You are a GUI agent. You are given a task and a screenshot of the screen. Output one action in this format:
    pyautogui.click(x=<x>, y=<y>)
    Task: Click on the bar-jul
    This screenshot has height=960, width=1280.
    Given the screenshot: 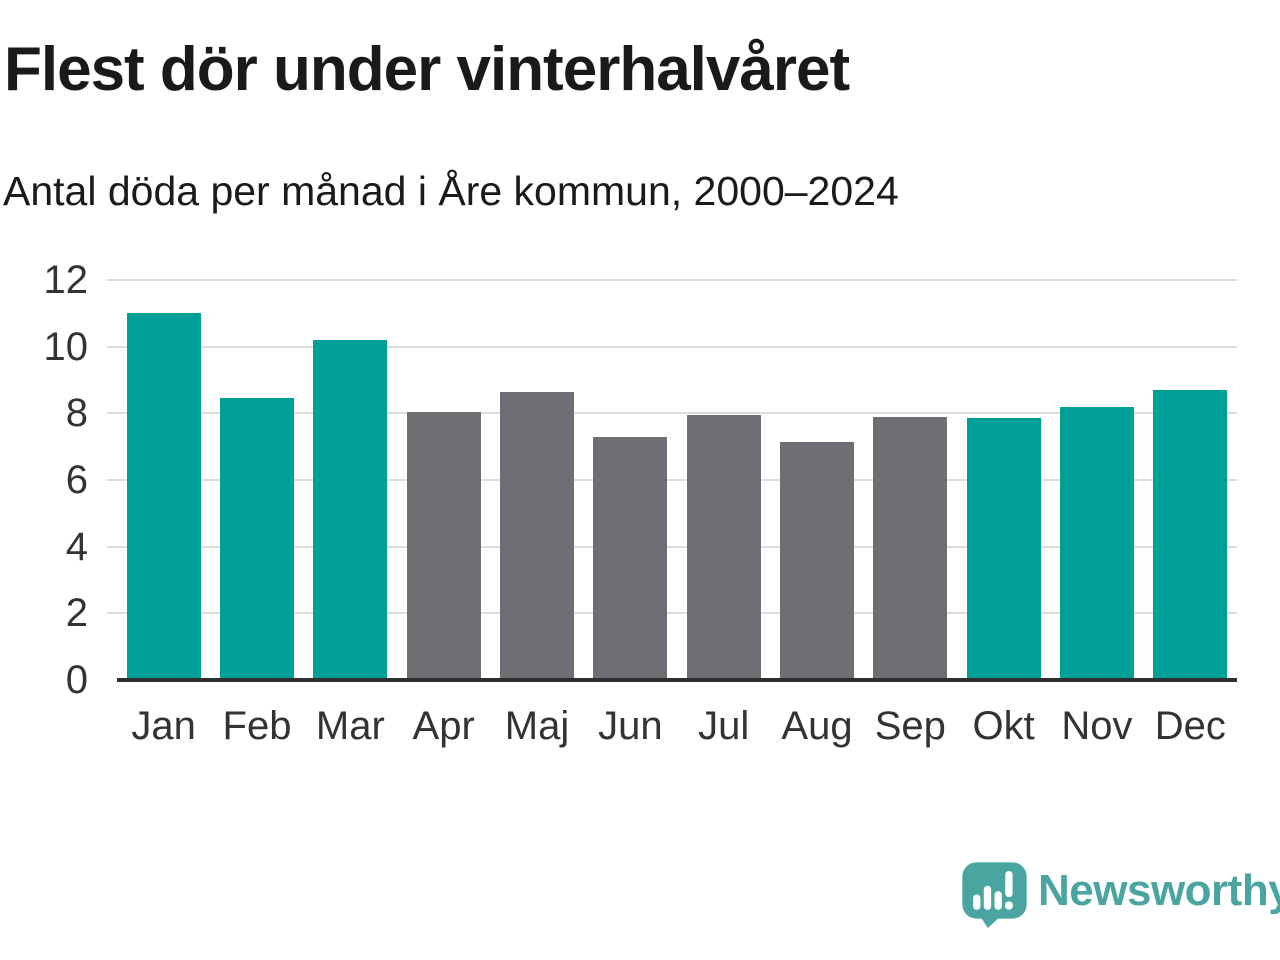 What is the action you would take?
    pyautogui.click(x=723, y=547)
    